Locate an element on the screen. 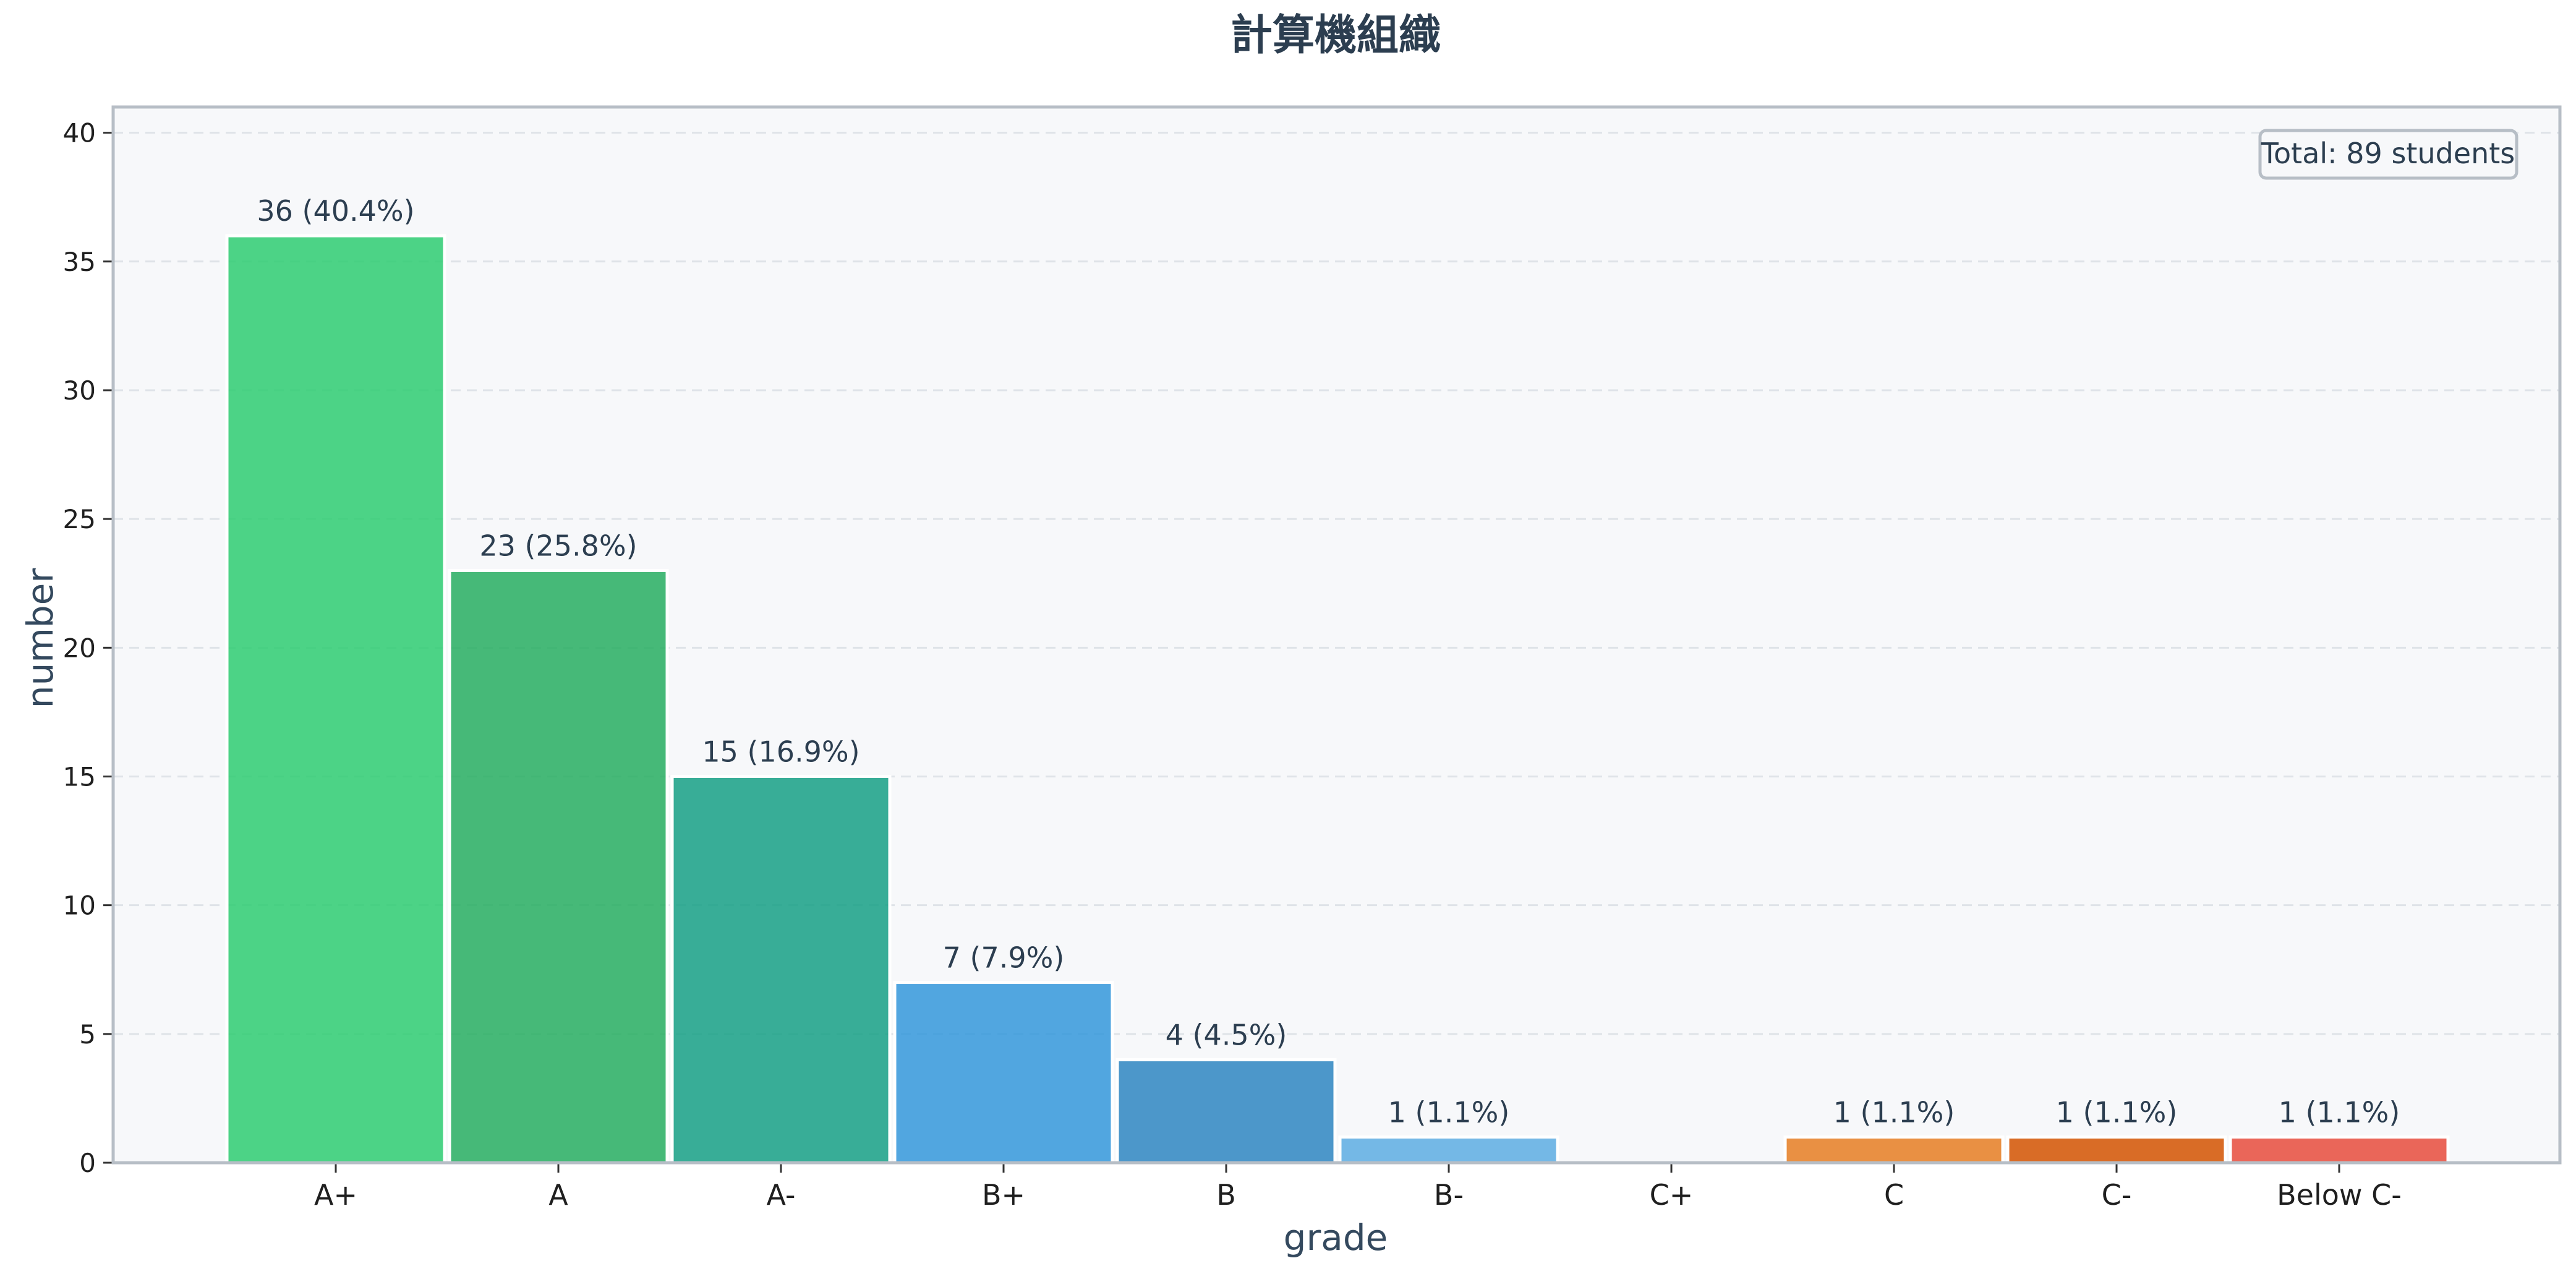 Image resolution: width=2576 pixels, height=1279 pixels. bar-value-label: 4 (4.5%) is located at coordinates (1226, 1034).